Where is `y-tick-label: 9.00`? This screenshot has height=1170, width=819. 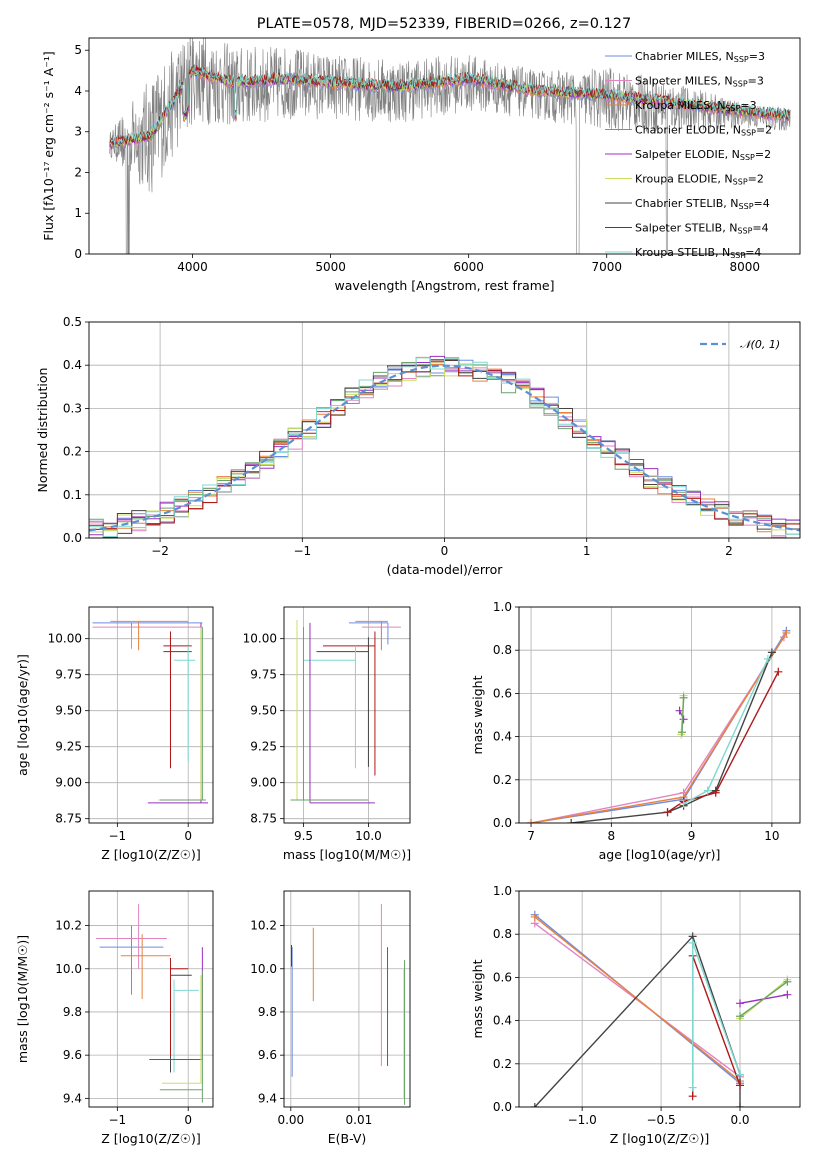 y-tick-label: 9.00 is located at coordinates (68, 783).